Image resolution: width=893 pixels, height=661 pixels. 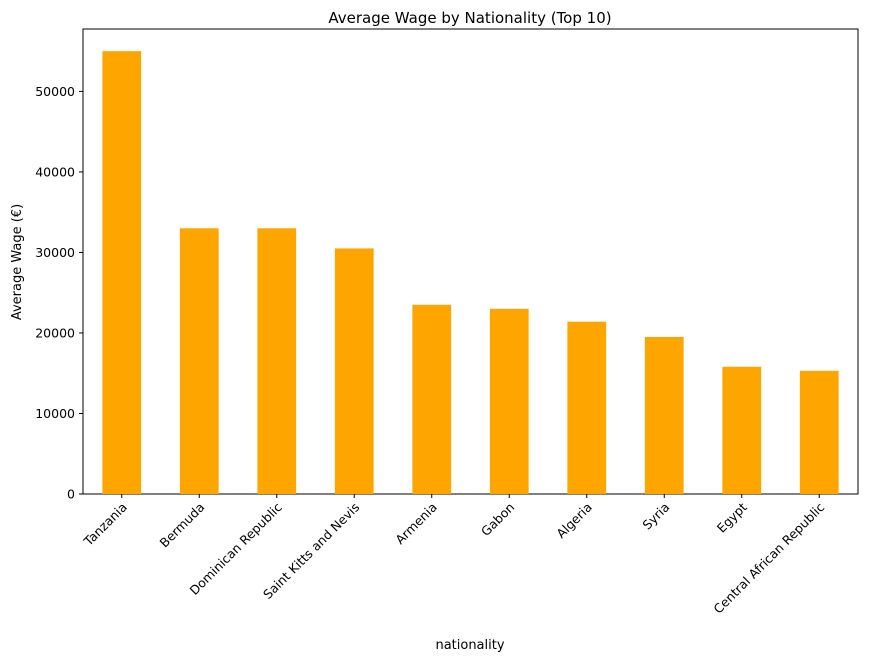 What do you see at coordinates (55, 91) in the screenshot?
I see `y-tick-label: 50000` at bounding box center [55, 91].